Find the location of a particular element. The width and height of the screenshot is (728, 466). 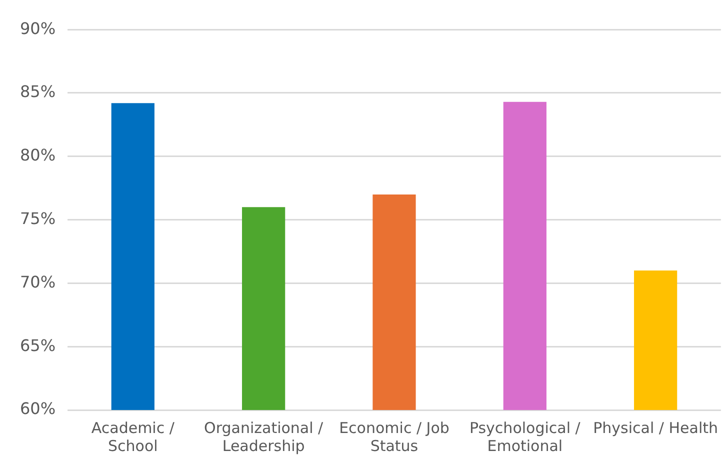

x-tick-label: Academic / School is located at coordinates (133, 436).